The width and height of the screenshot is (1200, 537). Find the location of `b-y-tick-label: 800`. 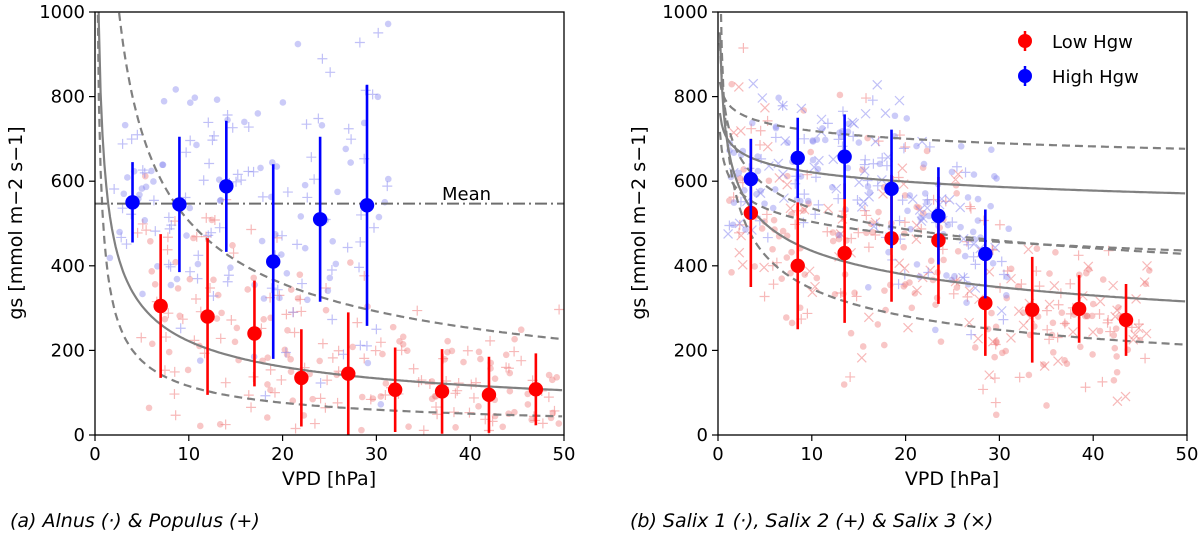

b-y-tick-label: 800 is located at coordinates (691, 97).